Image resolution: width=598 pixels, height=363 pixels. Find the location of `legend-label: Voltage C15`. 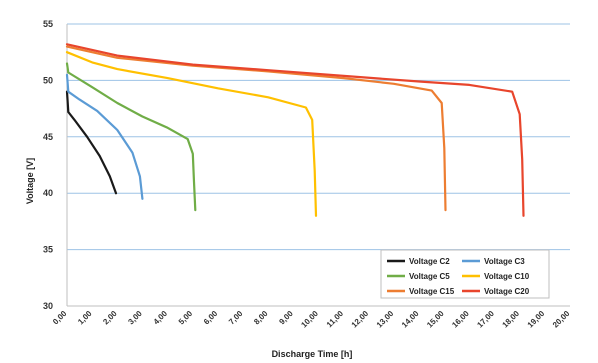

legend-label: Voltage C15 is located at coordinates (432, 291).